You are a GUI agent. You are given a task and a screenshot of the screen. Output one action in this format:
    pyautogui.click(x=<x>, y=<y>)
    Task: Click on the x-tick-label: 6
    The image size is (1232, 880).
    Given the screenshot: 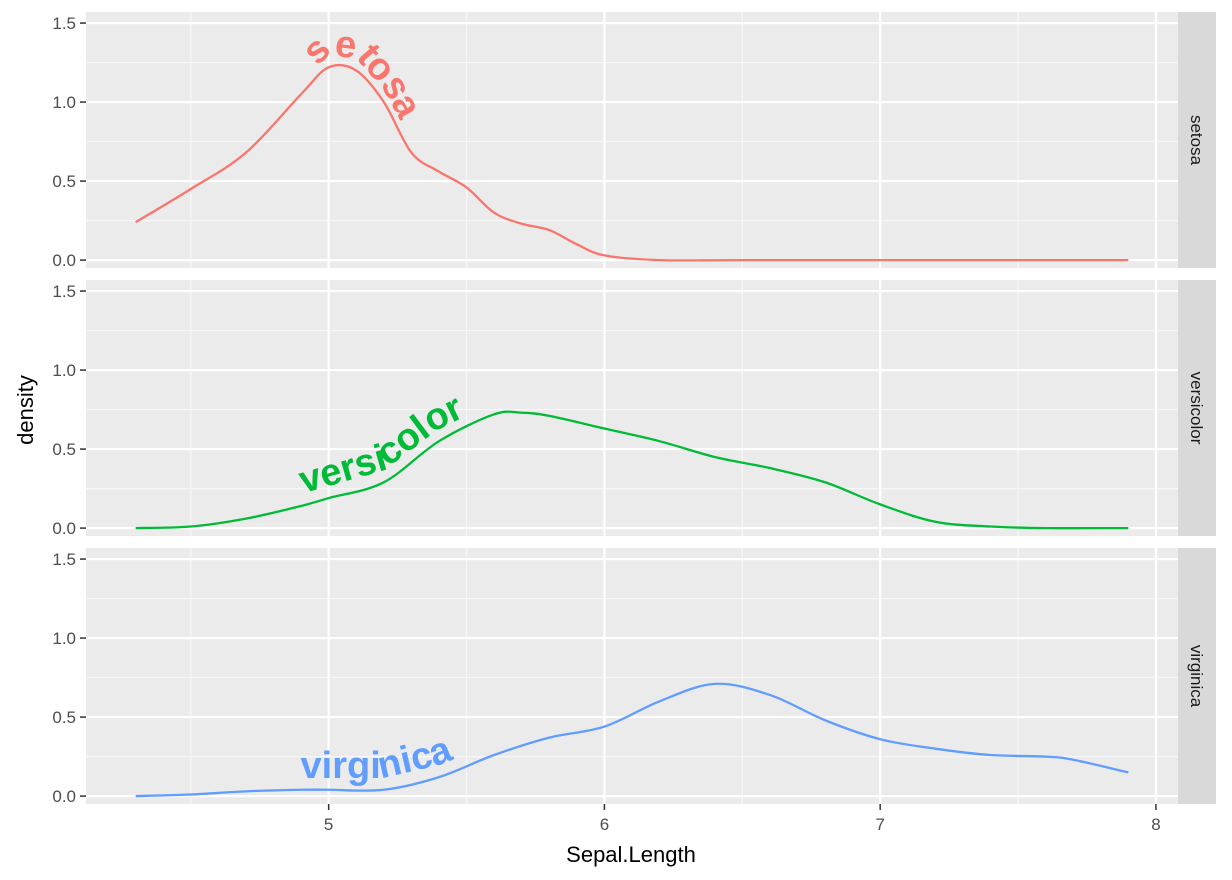 What is the action you would take?
    pyautogui.click(x=604, y=824)
    